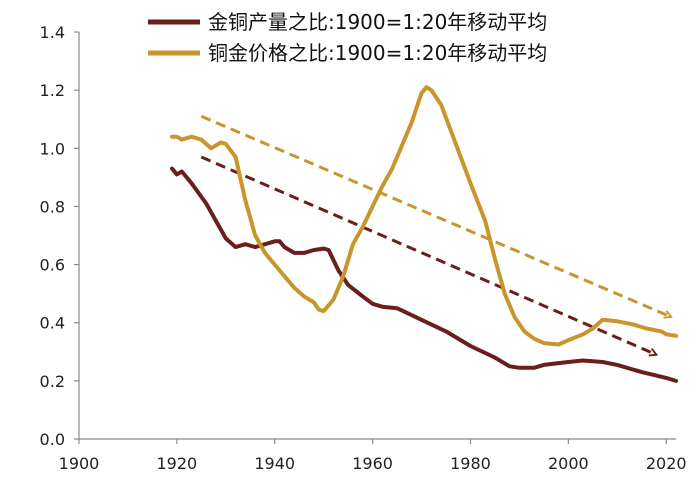 This screenshot has height=486, width=700. Describe the element at coordinates (52, 148) in the screenshot. I see `y-tick-label: 1.0` at that location.